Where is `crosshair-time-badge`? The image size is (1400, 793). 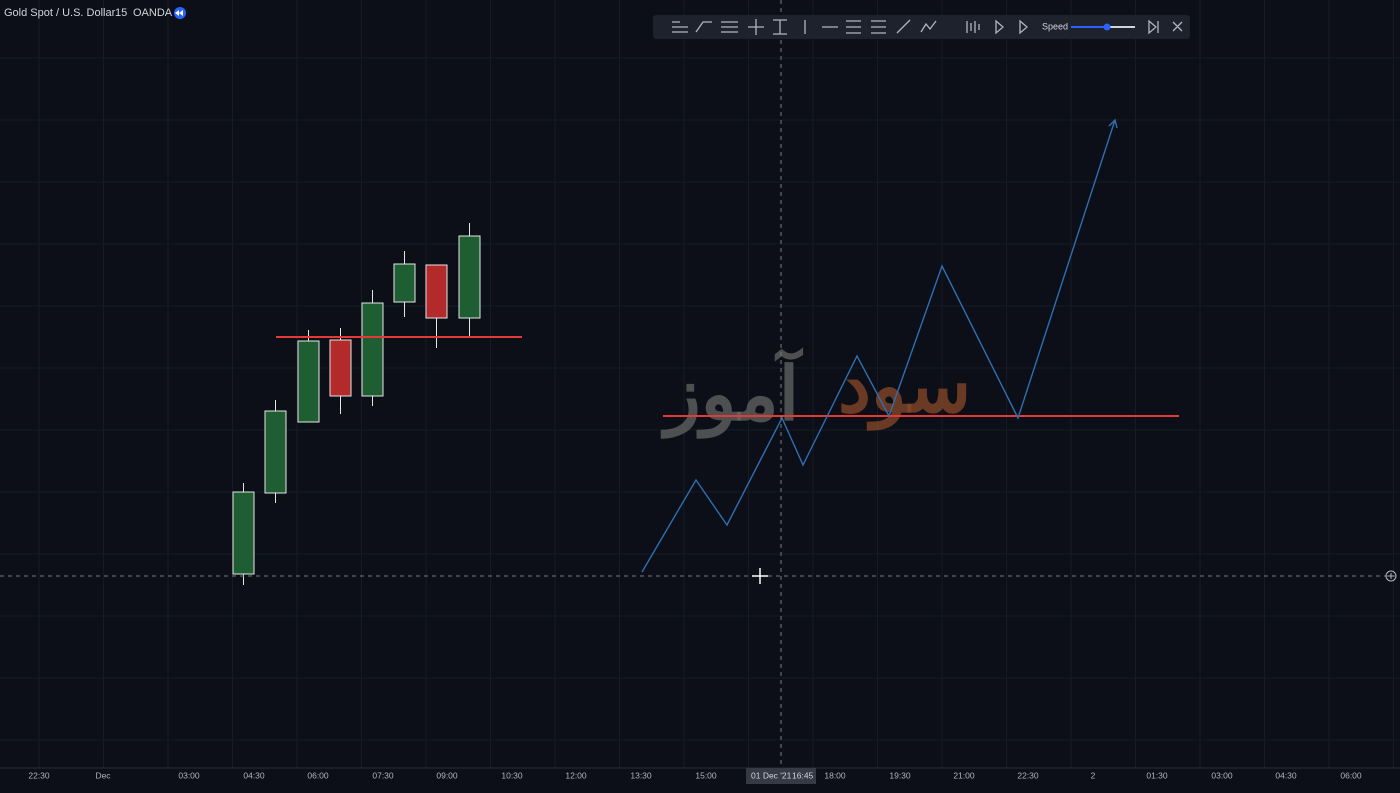
crosshair-time-badge is located at coordinates (781, 776).